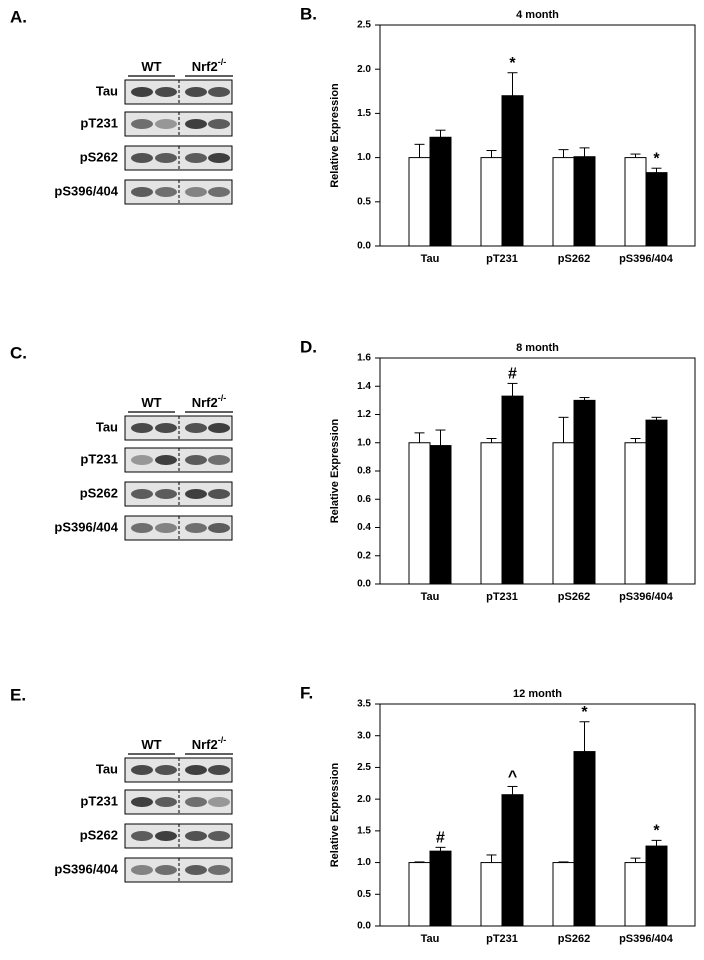 The image size is (704, 960). I want to click on y-tick-label: 1.6, so click(364, 358).